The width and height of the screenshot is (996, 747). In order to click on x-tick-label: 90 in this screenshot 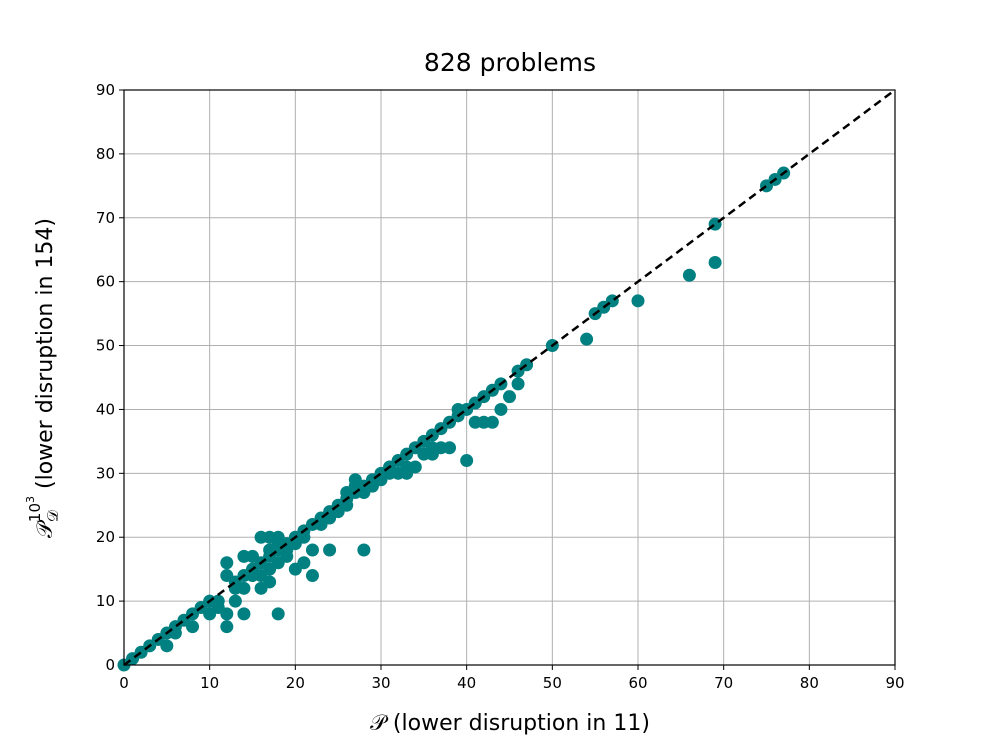, I will do `click(894, 683)`.